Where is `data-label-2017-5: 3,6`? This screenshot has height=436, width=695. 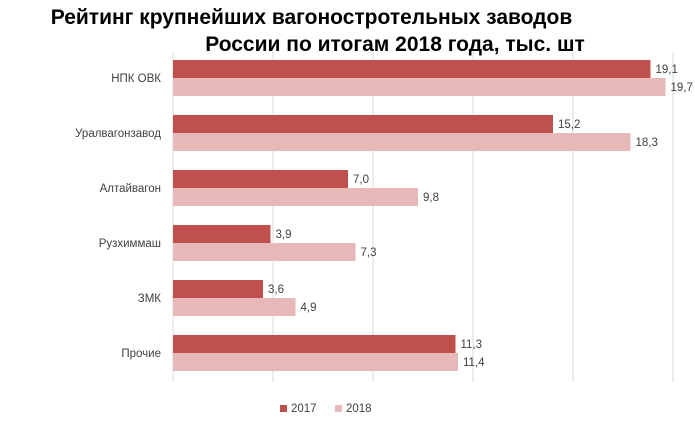 data-label-2017-5: 3,6 is located at coordinates (276, 290).